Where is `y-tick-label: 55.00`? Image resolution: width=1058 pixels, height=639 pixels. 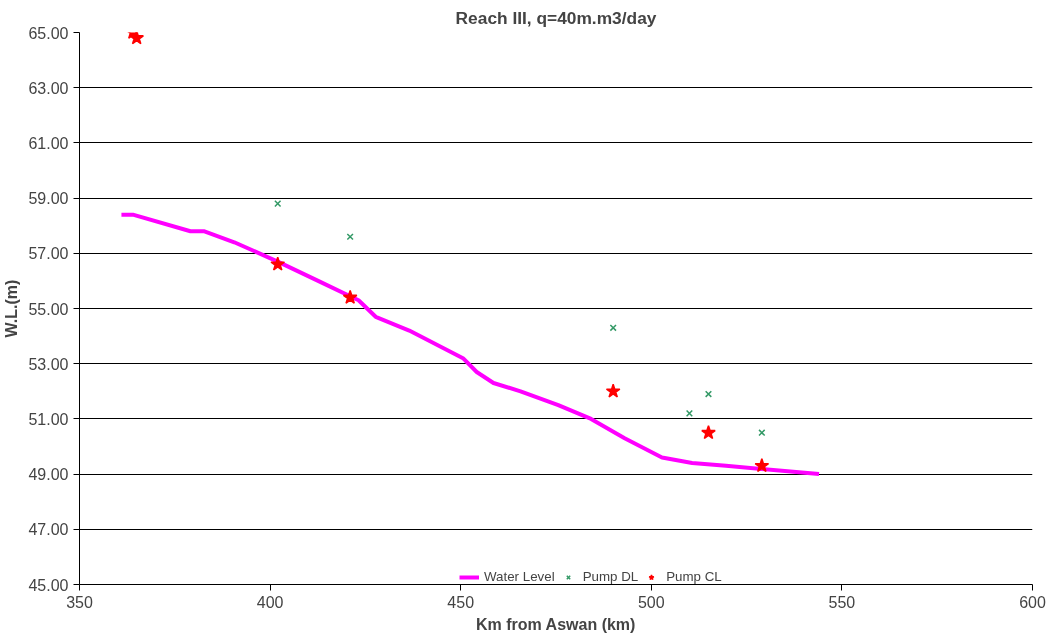 y-tick-label: 55.00 is located at coordinates (48, 309).